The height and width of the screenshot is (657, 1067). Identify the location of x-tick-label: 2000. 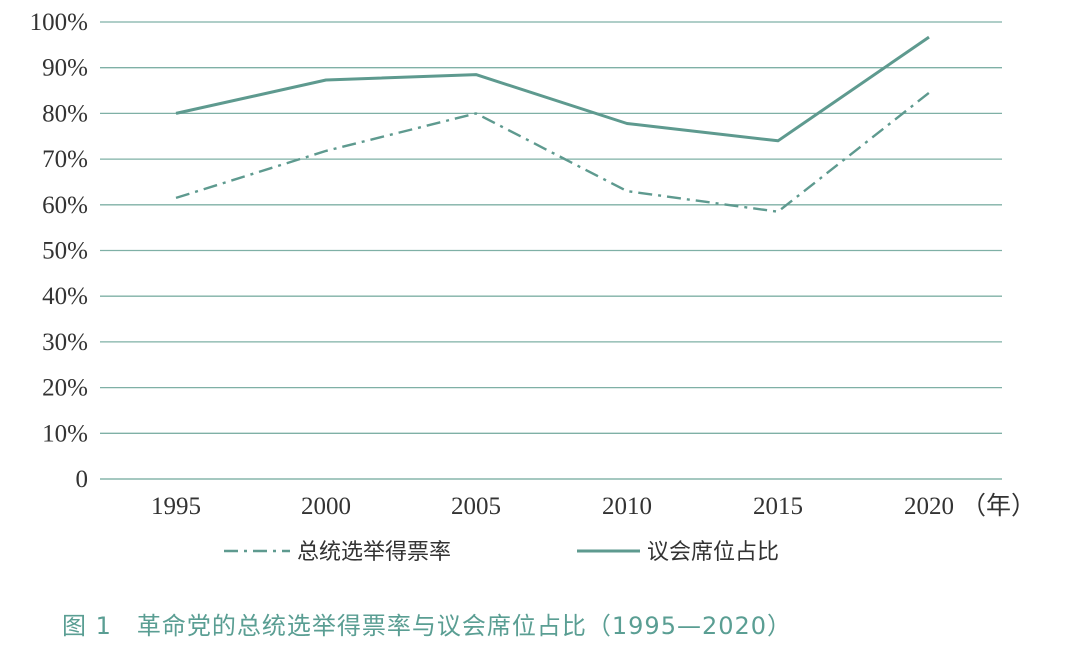
(326, 506).